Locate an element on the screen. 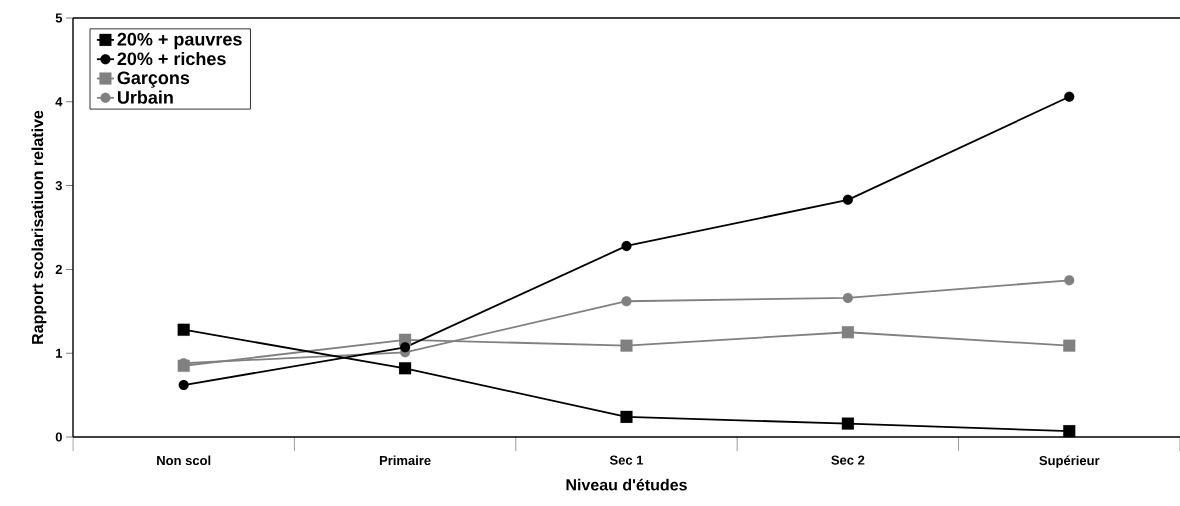 This screenshot has width=1180, height=506. x-tick-label: Primaire is located at coordinates (405, 460).